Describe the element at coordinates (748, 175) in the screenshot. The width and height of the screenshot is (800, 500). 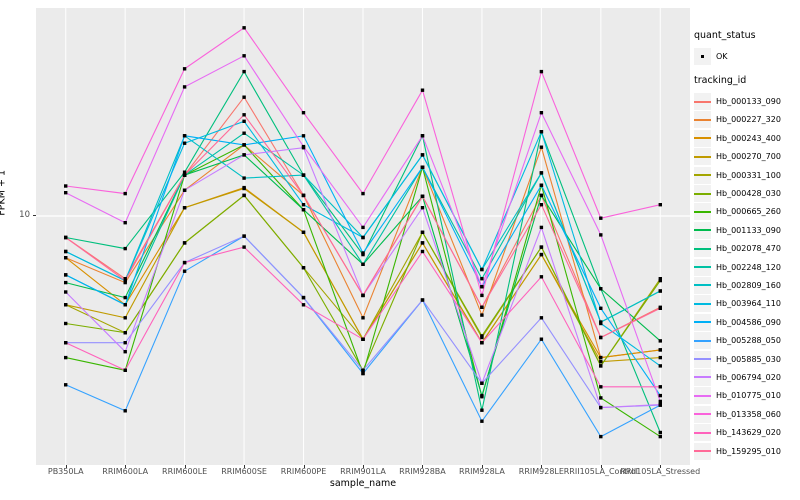
I see `legend-entry-label: Hb_000331_100` at that location.